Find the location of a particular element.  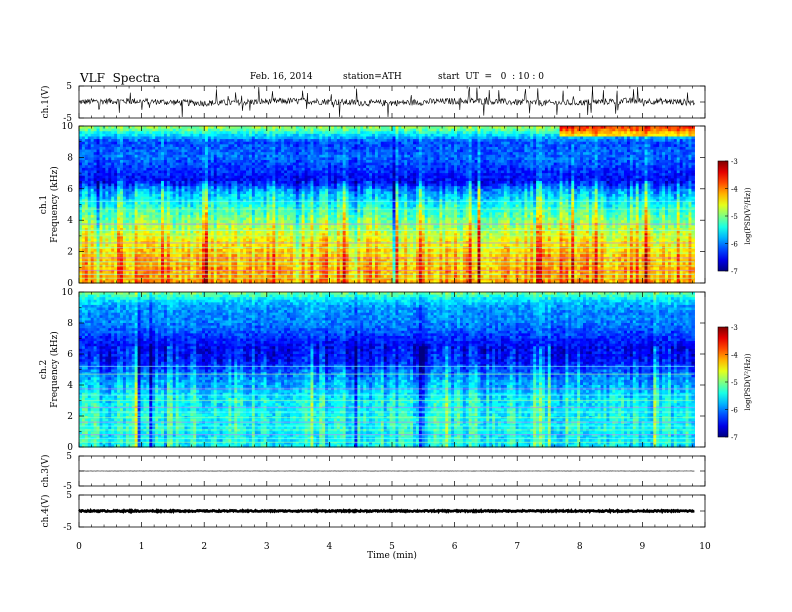

x-tick-label: 5 is located at coordinates (392, 547).